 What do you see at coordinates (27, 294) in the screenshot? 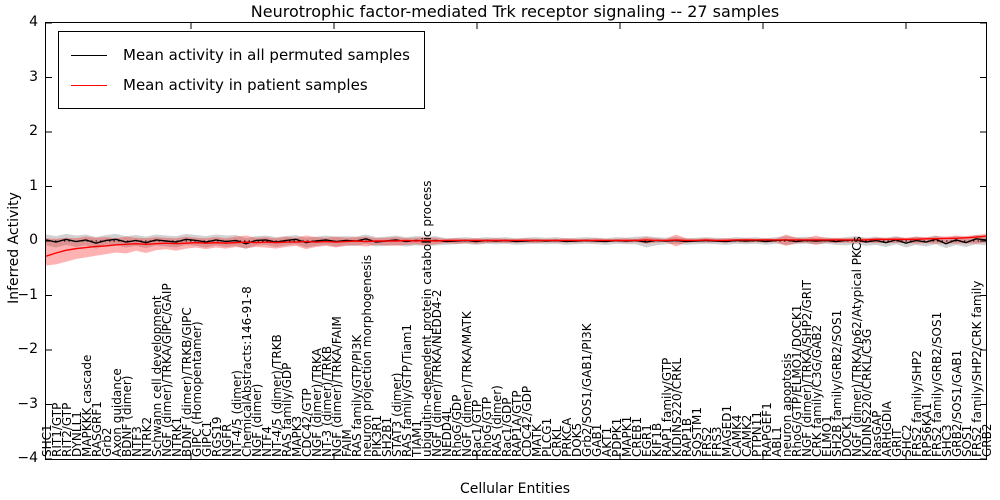
I see `y-tick-label: −1` at bounding box center [27, 294].